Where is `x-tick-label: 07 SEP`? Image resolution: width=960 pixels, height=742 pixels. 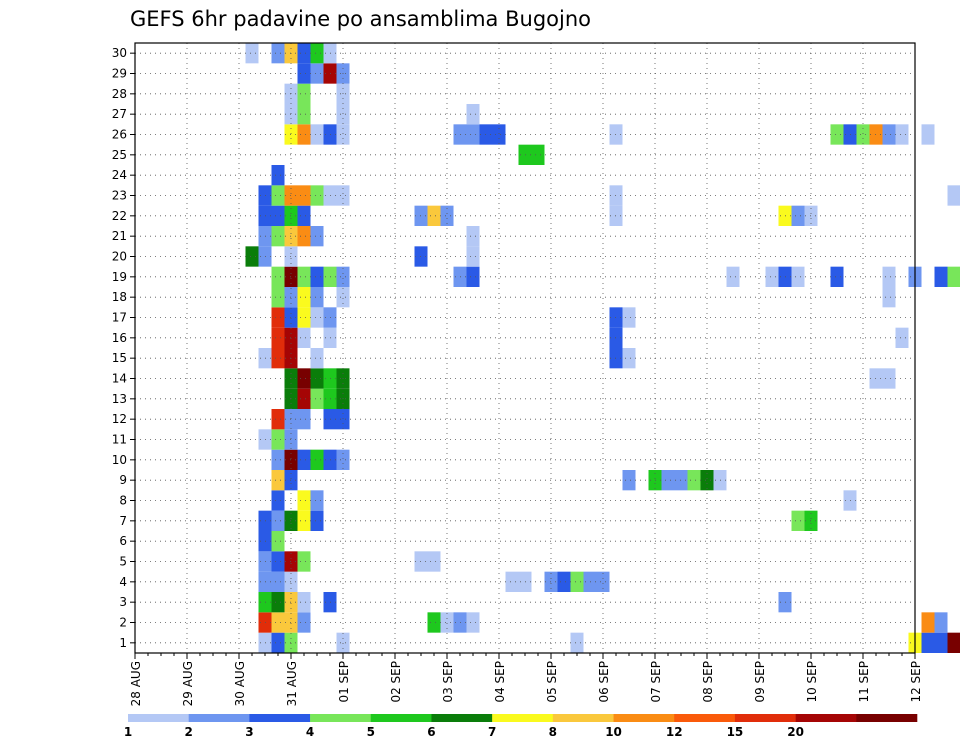 x-tick-label: 07 SEP is located at coordinates (656, 682).